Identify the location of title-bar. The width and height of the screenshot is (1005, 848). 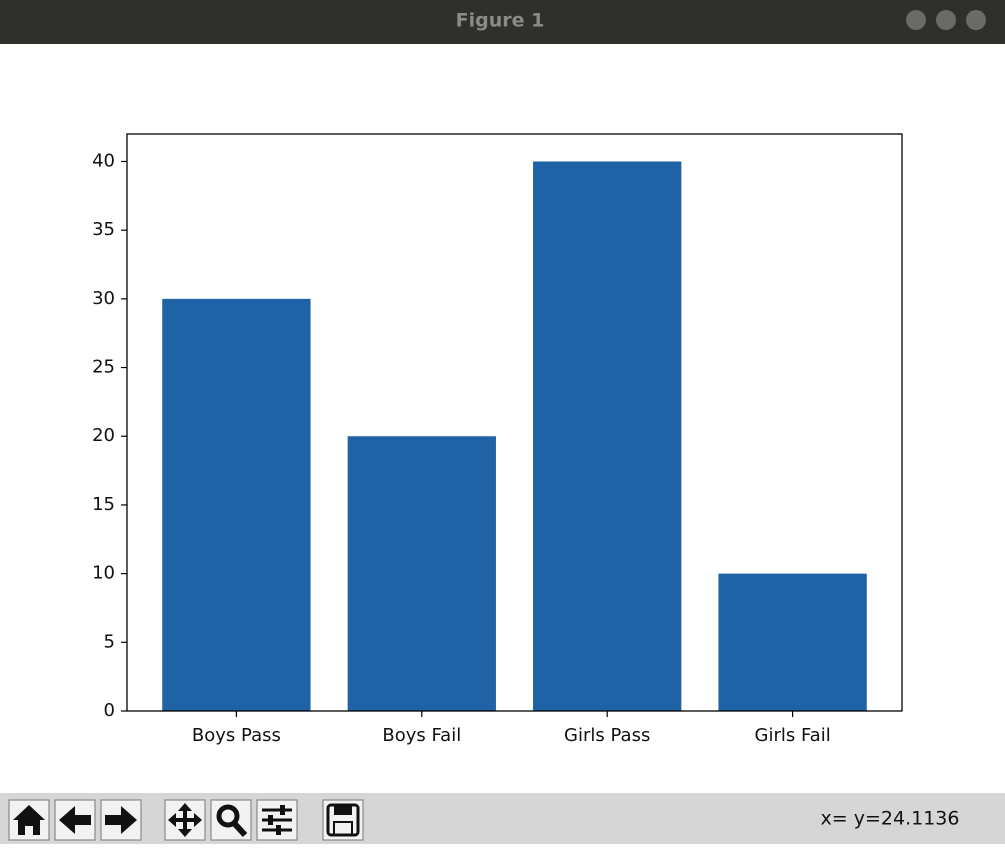
(502, 22).